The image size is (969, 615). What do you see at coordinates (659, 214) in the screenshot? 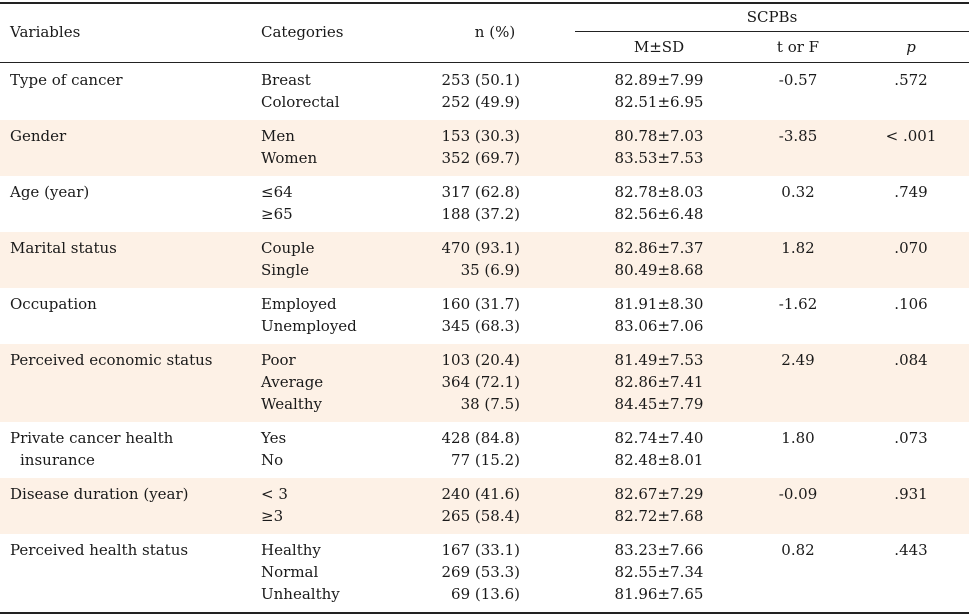
I see `mean-sd-value: 82.56±6.48` at bounding box center [659, 214].